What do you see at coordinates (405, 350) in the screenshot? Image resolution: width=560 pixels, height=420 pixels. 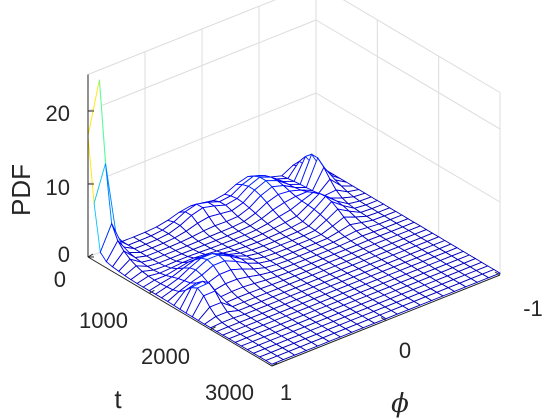 I see `phi-tick-label-0: 0` at bounding box center [405, 350].